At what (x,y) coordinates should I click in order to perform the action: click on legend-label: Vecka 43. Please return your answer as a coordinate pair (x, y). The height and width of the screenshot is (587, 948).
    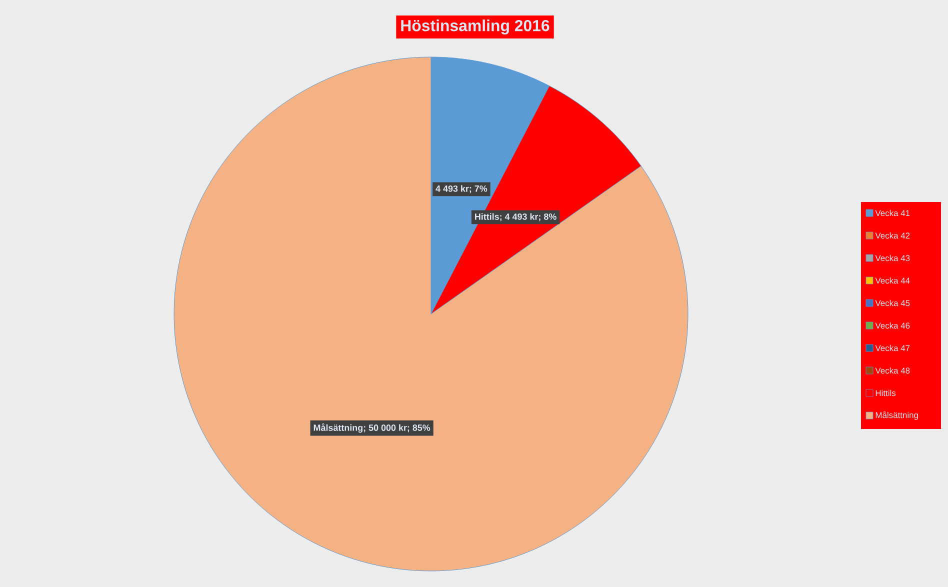
    Looking at the image, I should click on (892, 258).